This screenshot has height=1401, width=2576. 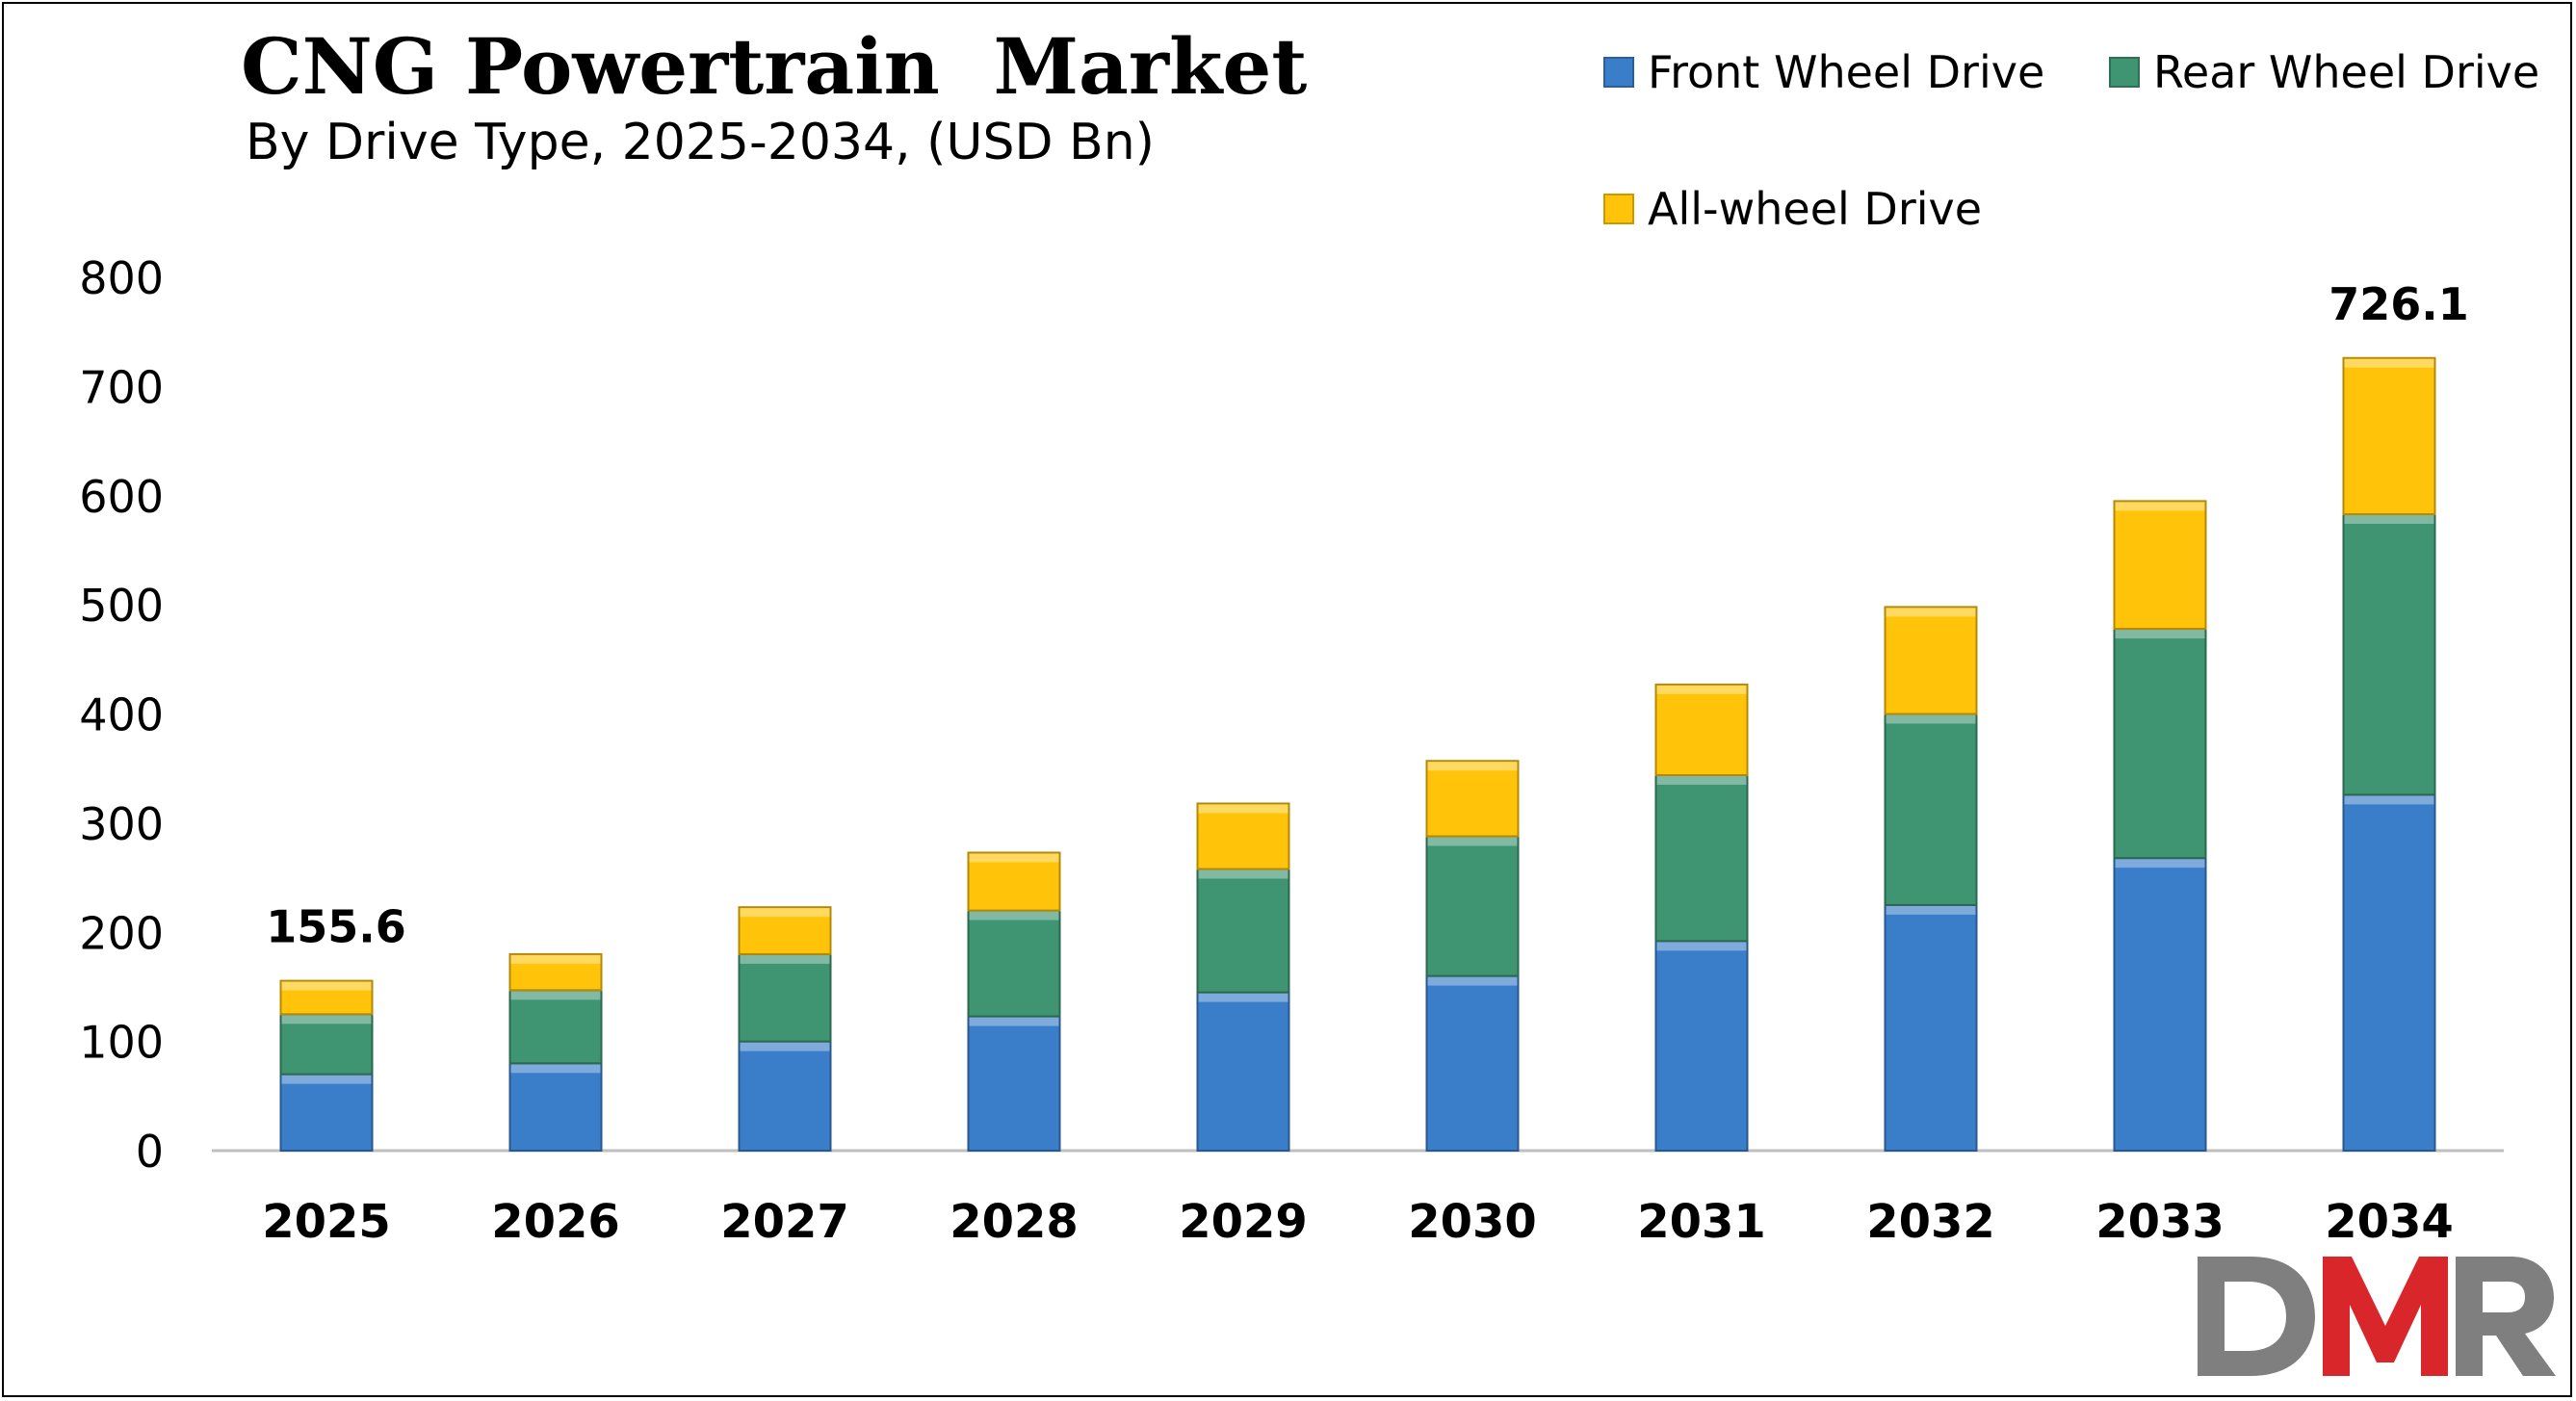 I want to click on x-tick-label-2033: 2033, so click(x=2160, y=1222).